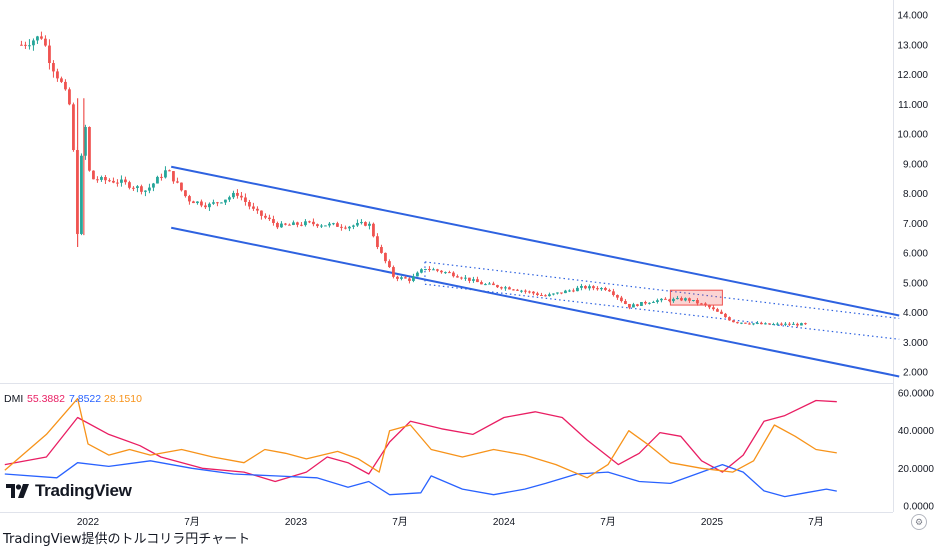 This screenshot has width=934, height=550. Describe the element at coordinates (915, 224) in the screenshot. I see `price-tick-label: 7.000` at that location.